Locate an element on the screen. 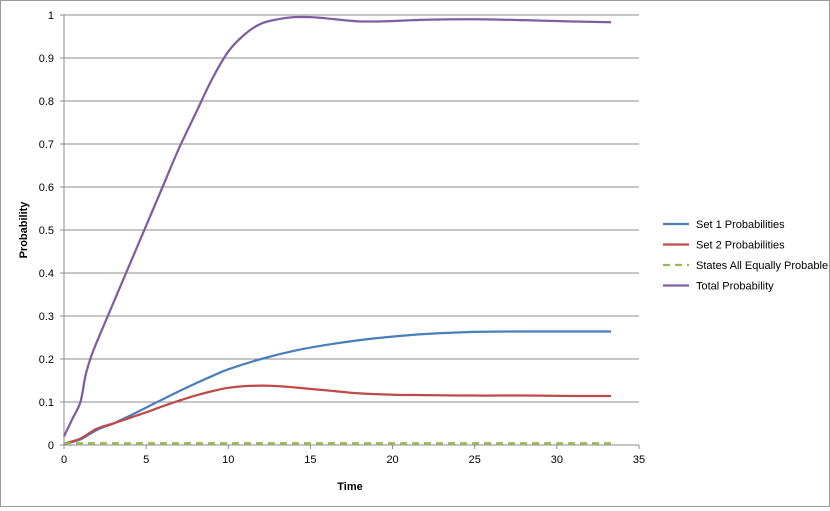 Image resolution: width=830 pixels, height=511 pixels. legend-label-2: Set 2 Probabilities is located at coordinates (740, 246).